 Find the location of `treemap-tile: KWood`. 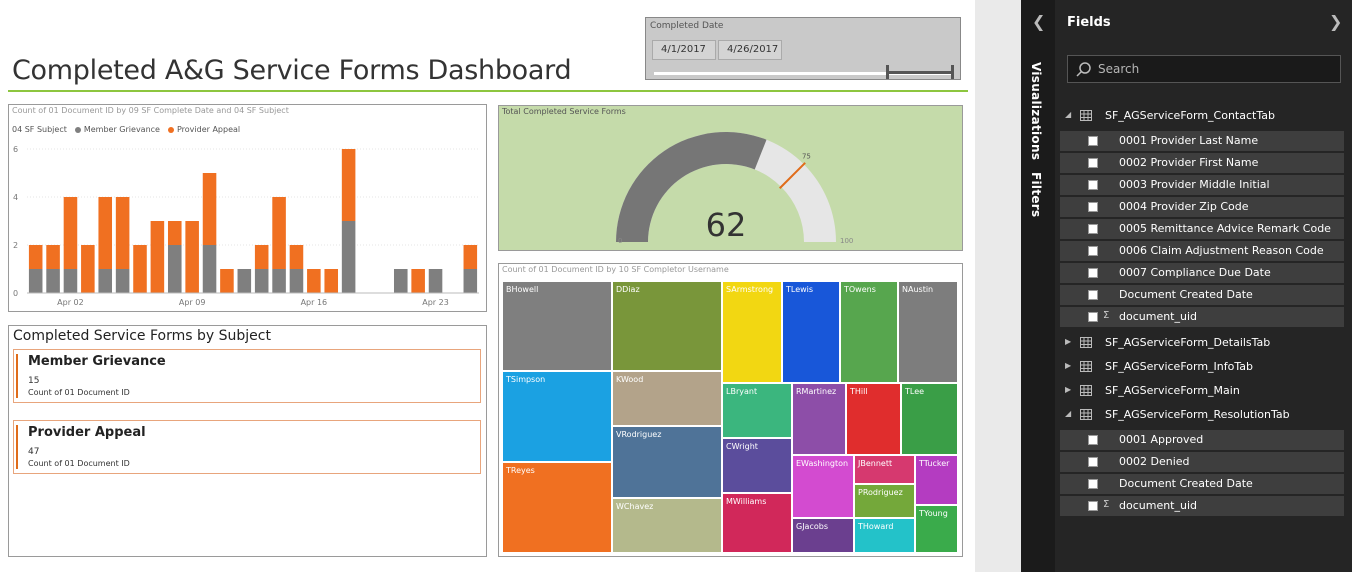

treemap-tile: KWood is located at coordinates (667, 398).